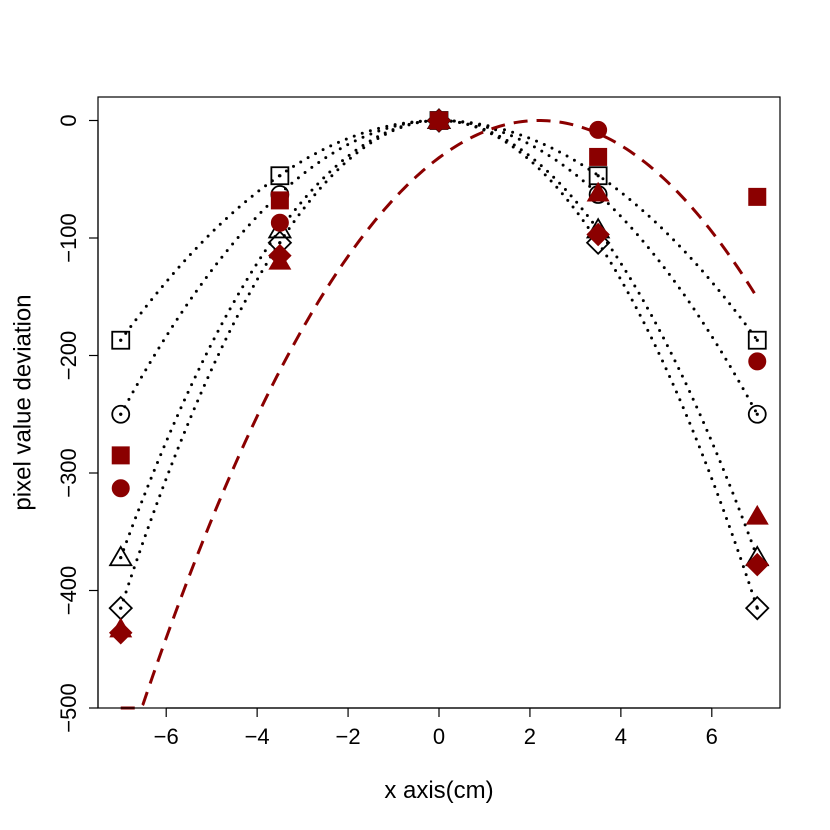  I want to click on y-axis: −500 −400 −300 −200 −100 0, so click(77, 423).